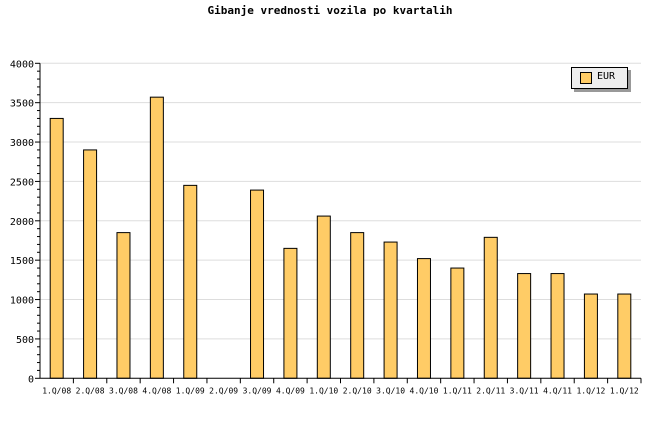  I want to click on x-tick-label: 2.Q/08, so click(90, 390).